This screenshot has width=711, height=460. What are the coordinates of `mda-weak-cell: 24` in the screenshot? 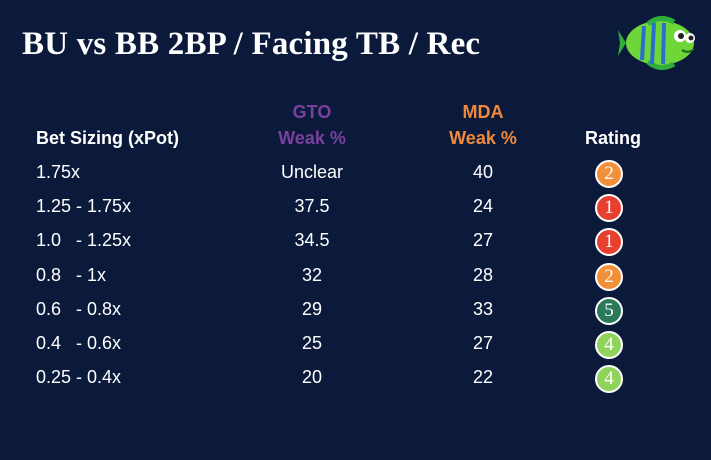 It's located at (483, 206).